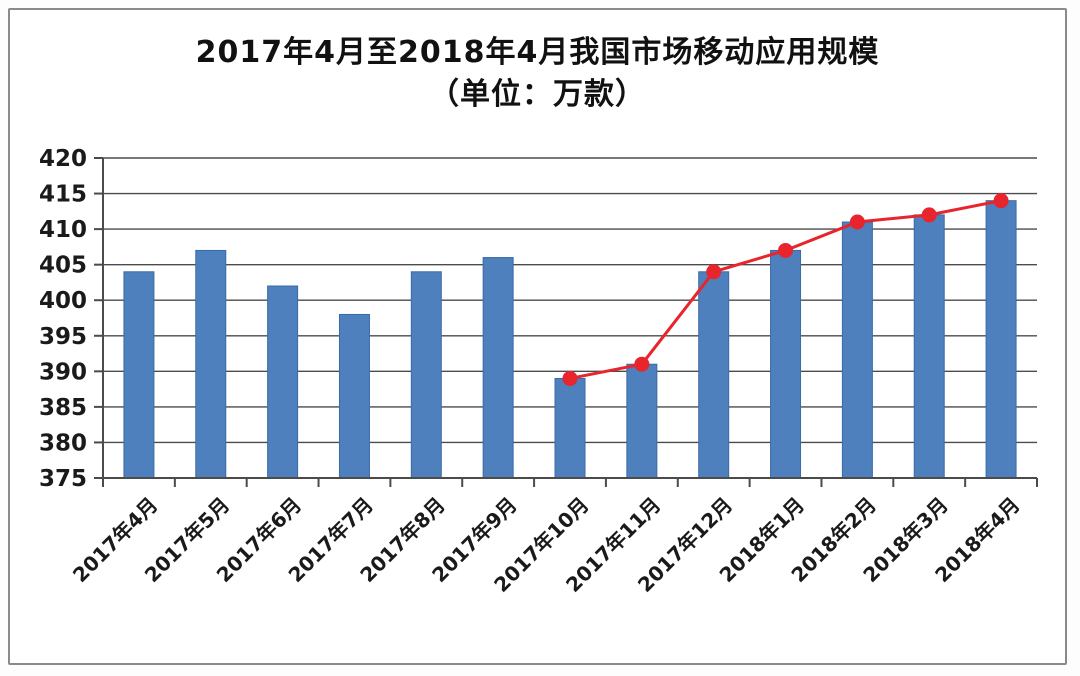  I want to click on y-axis-label-400: 400, so click(63, 301).